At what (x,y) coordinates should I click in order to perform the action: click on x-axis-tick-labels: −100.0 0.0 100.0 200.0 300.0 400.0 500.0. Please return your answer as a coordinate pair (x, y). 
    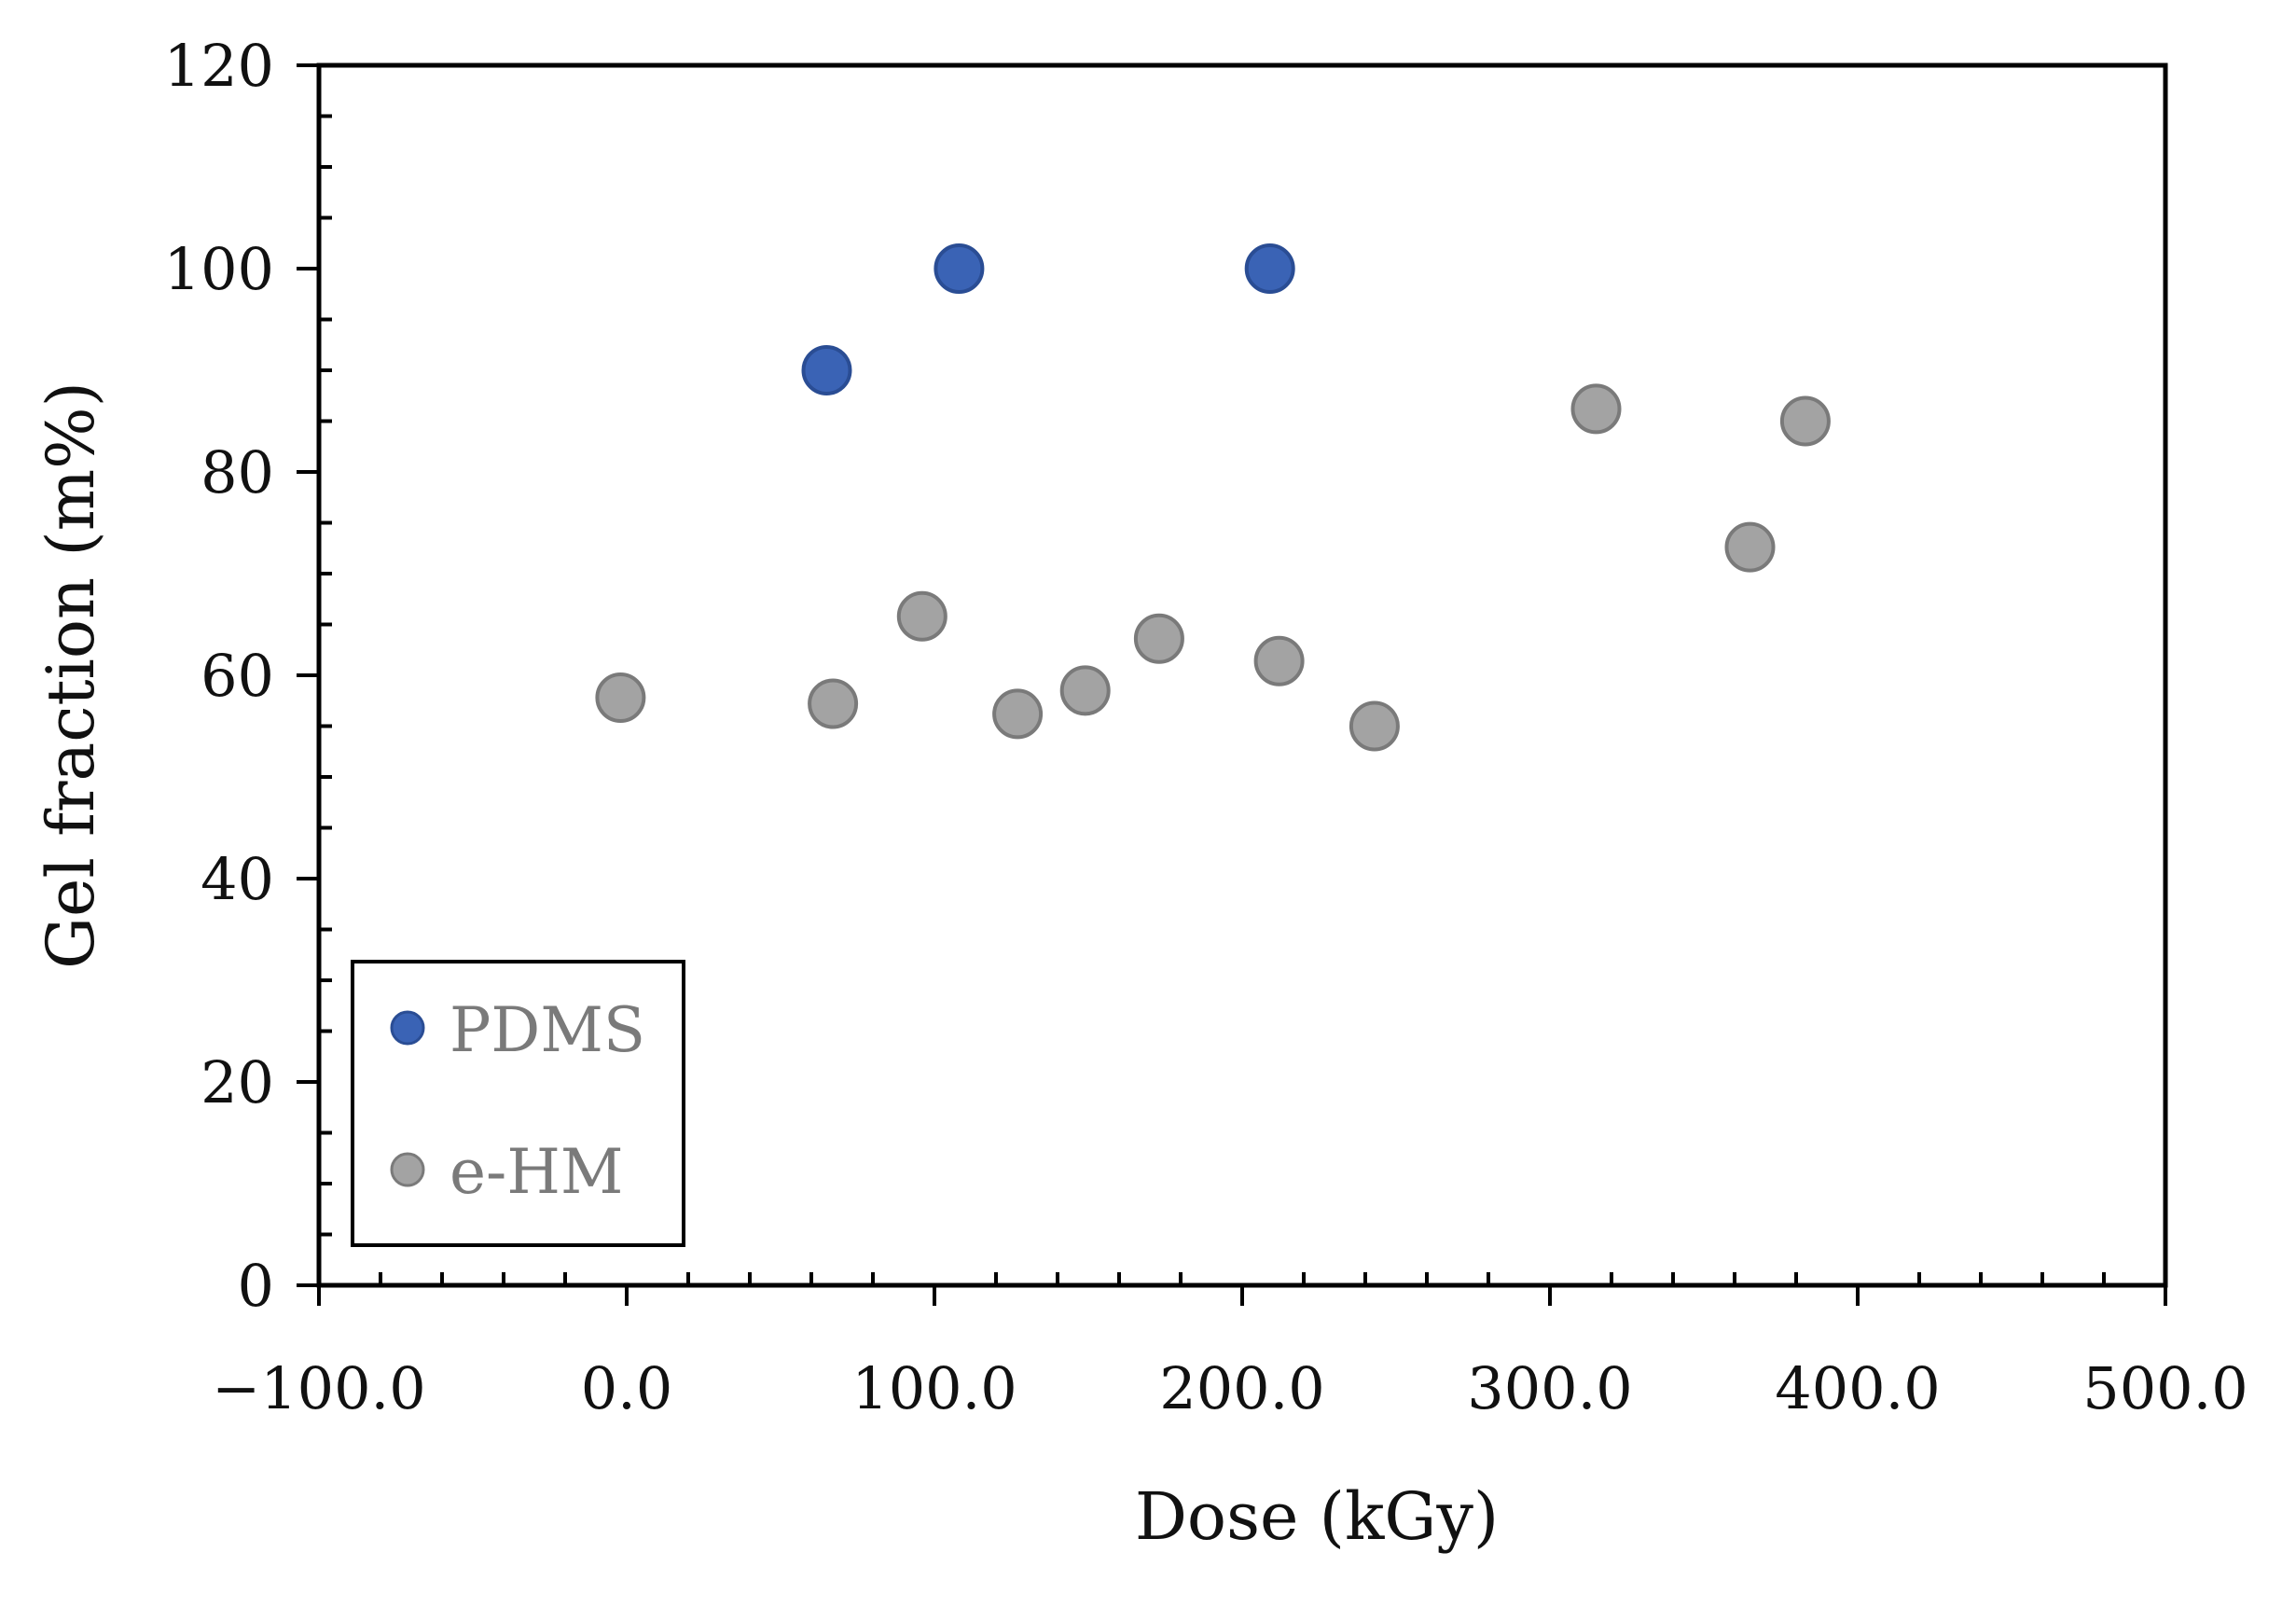
    Looking at the image, I should click on (1230, 1388).